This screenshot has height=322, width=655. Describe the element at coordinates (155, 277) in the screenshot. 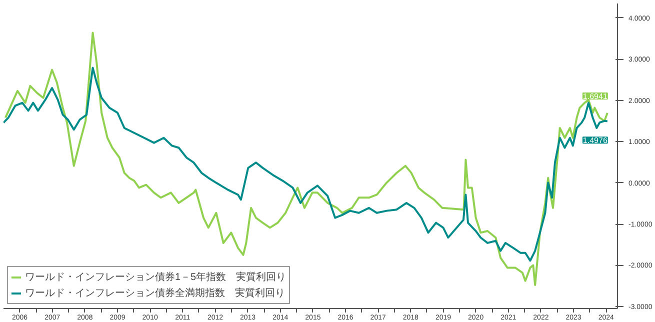

I see `legend-label: ワールド・インフレーション債券1－5年指数 実質利回り` at that location.